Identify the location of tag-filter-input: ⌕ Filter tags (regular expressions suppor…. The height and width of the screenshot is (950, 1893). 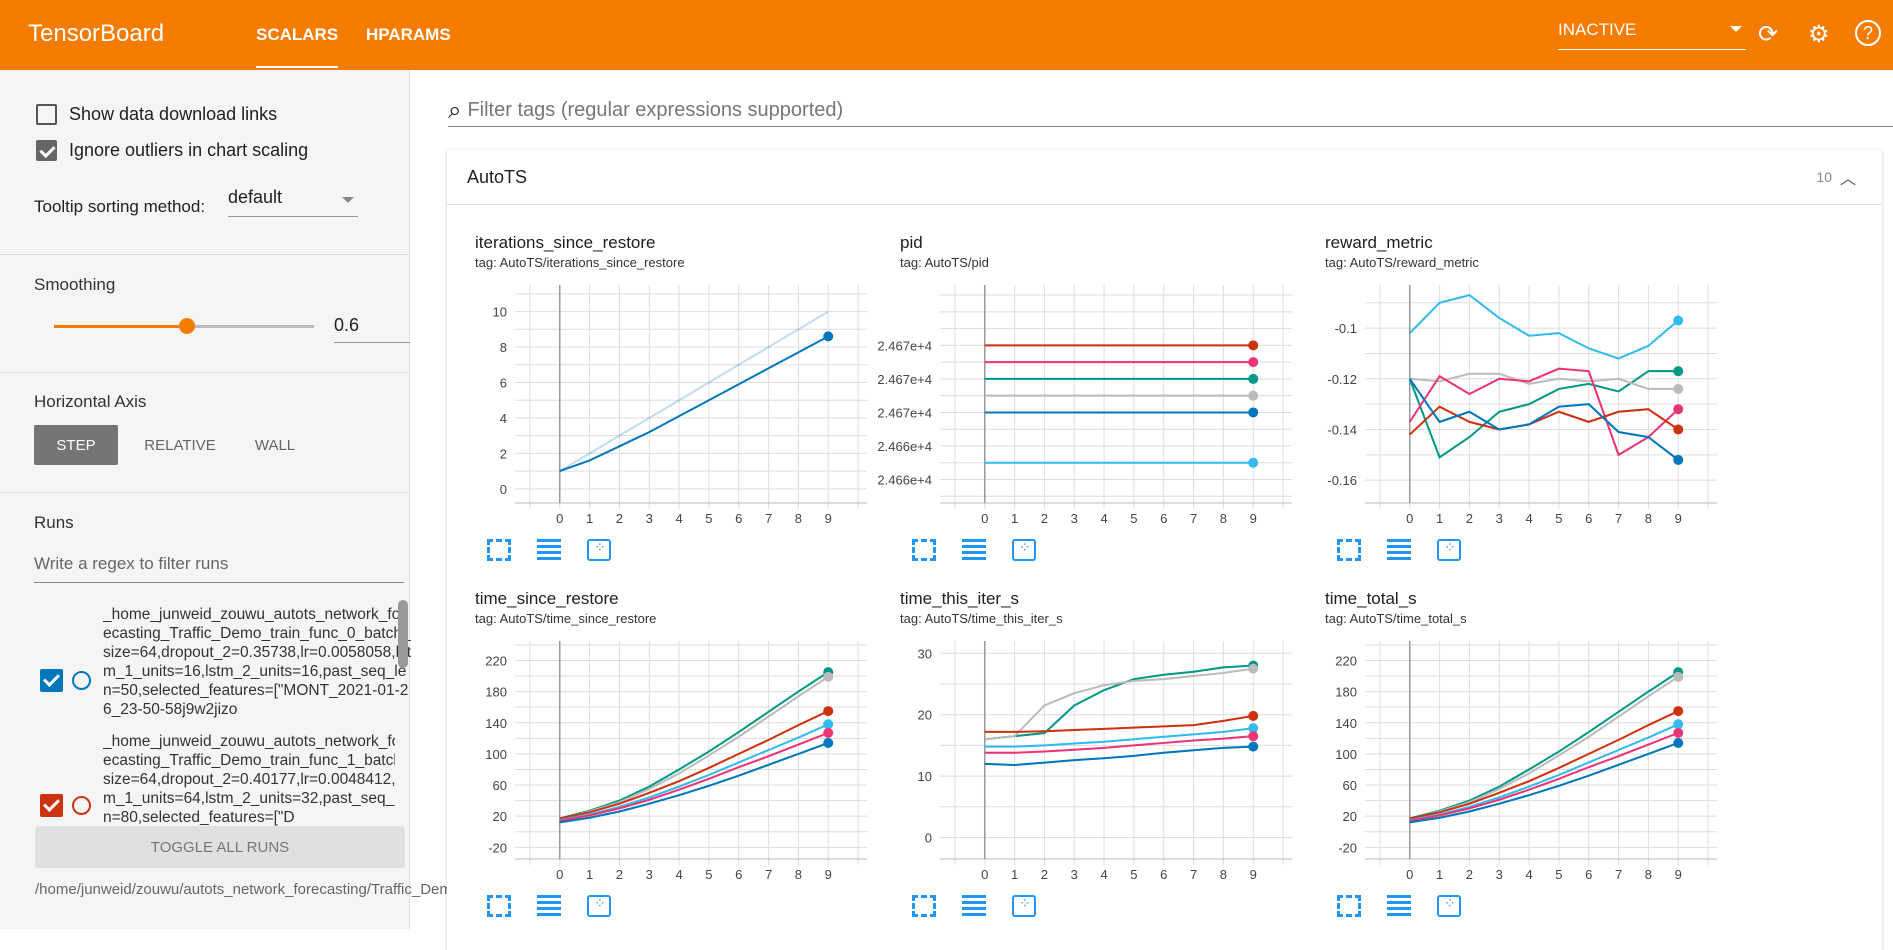
(1170, 111).